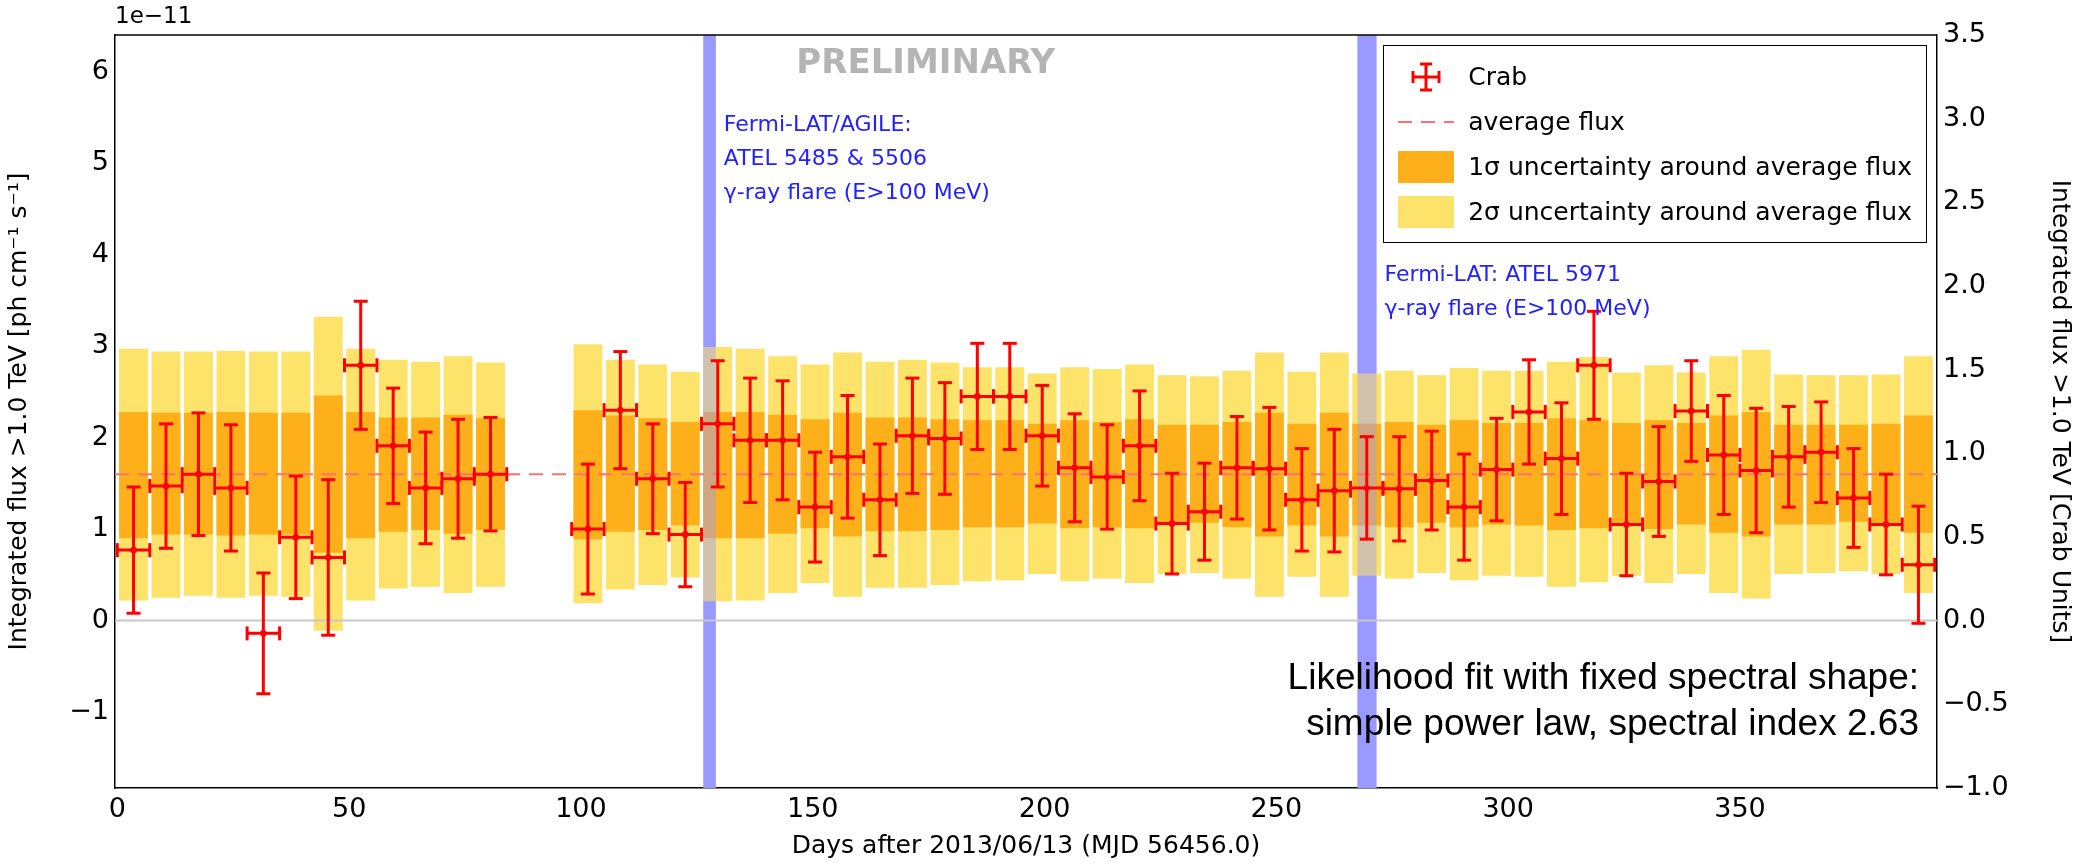  I want to click on y-tick-label: 1, so click(100, 527).